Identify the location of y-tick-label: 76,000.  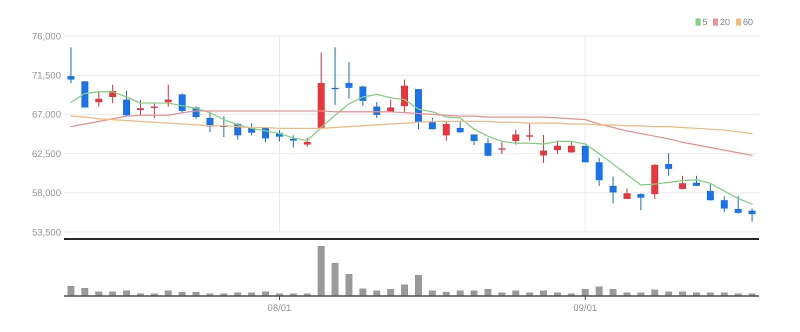
(46, 36).